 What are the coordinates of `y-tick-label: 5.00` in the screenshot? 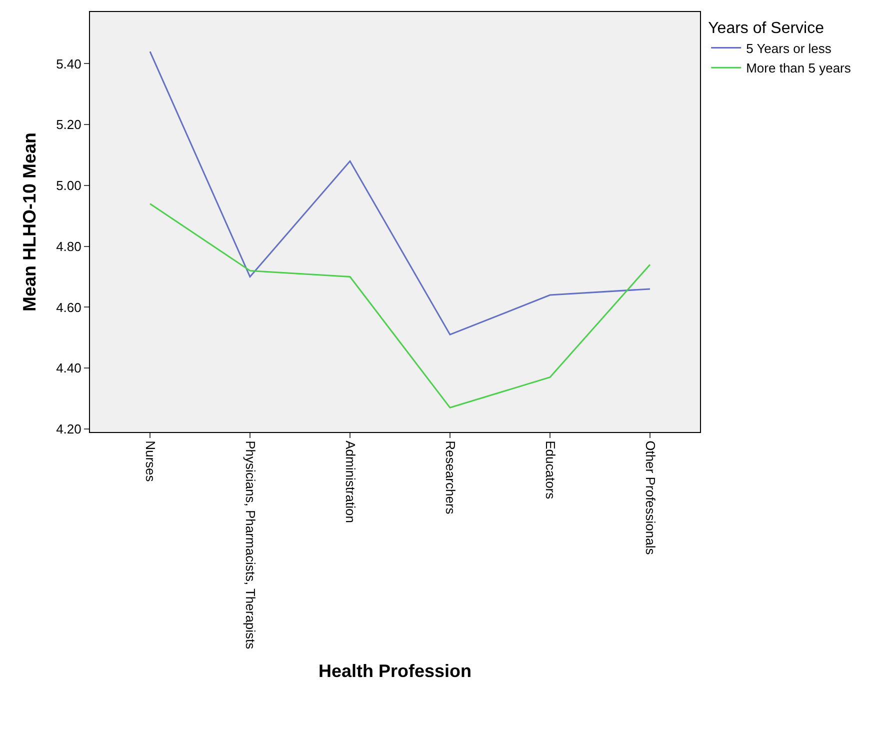 It's located at (69, 186).